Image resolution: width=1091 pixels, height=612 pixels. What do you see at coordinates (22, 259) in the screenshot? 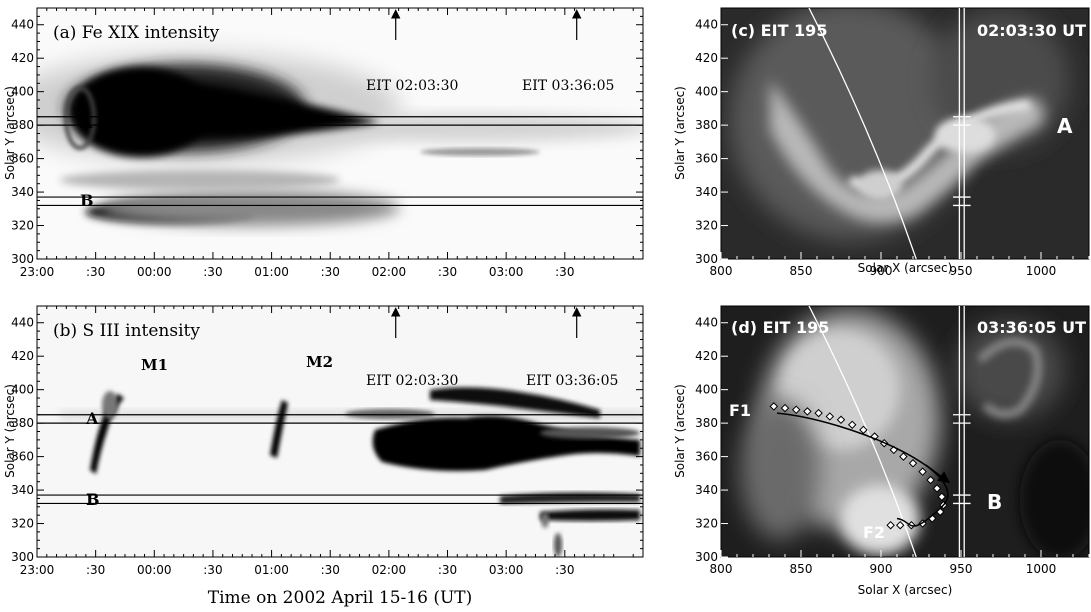
I see `panel-a-ytick-label: 300` at bounding box center [22, 259].